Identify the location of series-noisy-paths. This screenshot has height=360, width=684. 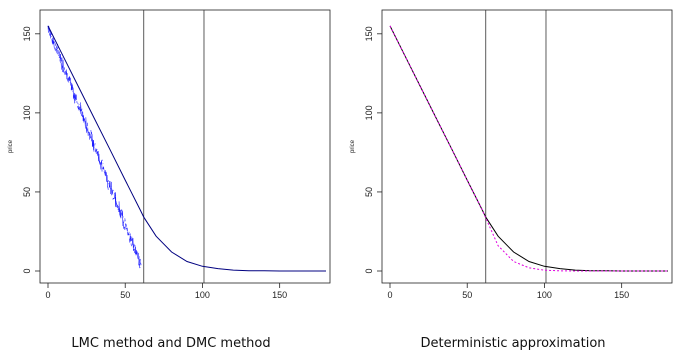
(94, 147).